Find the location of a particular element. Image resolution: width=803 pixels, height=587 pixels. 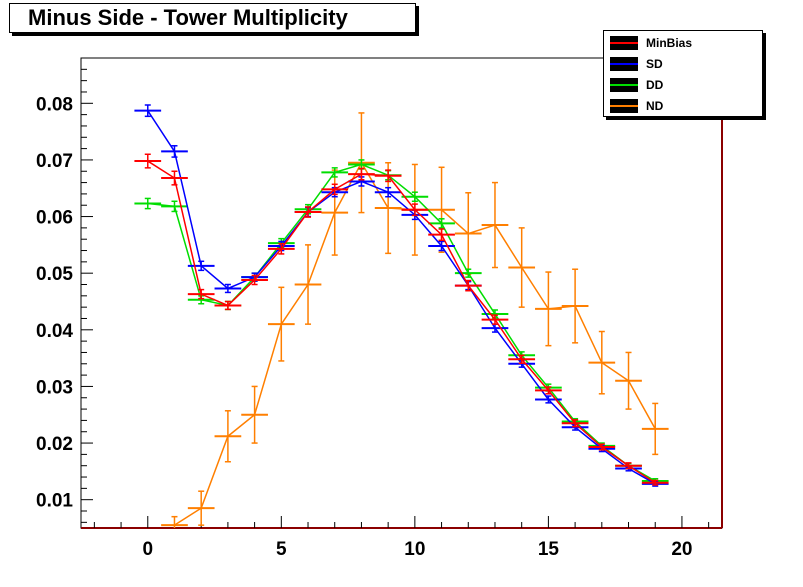

legend-item-minbias: MinBias is located at coordinates (651, 43).